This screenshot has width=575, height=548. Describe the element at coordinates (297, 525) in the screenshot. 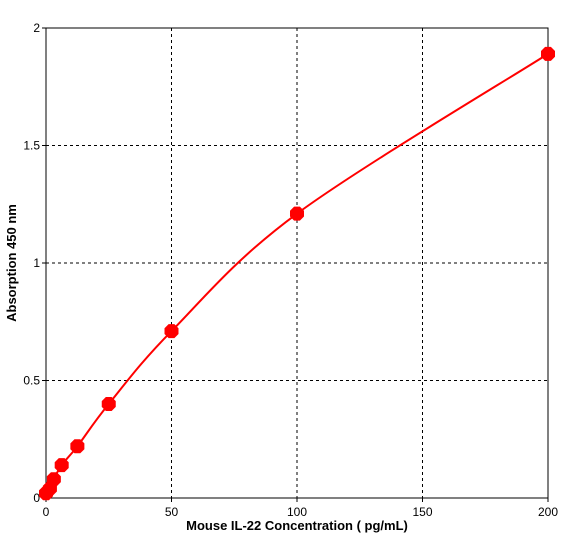

I see `x-axis-title: Mouse IL-22 Concentration ( pg/mL)` at that location.